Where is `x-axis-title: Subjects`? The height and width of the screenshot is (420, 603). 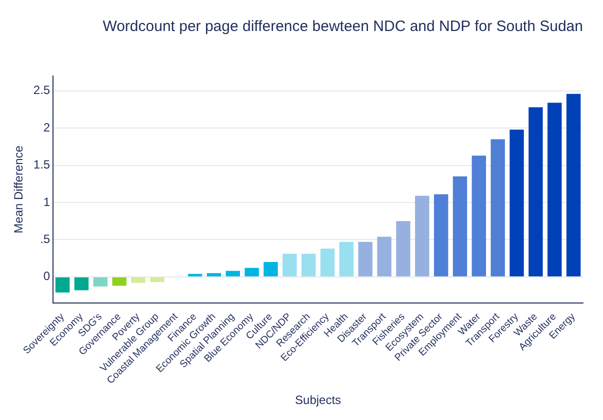 x-axis-title: Subjects is located at coordinates (318, 400).